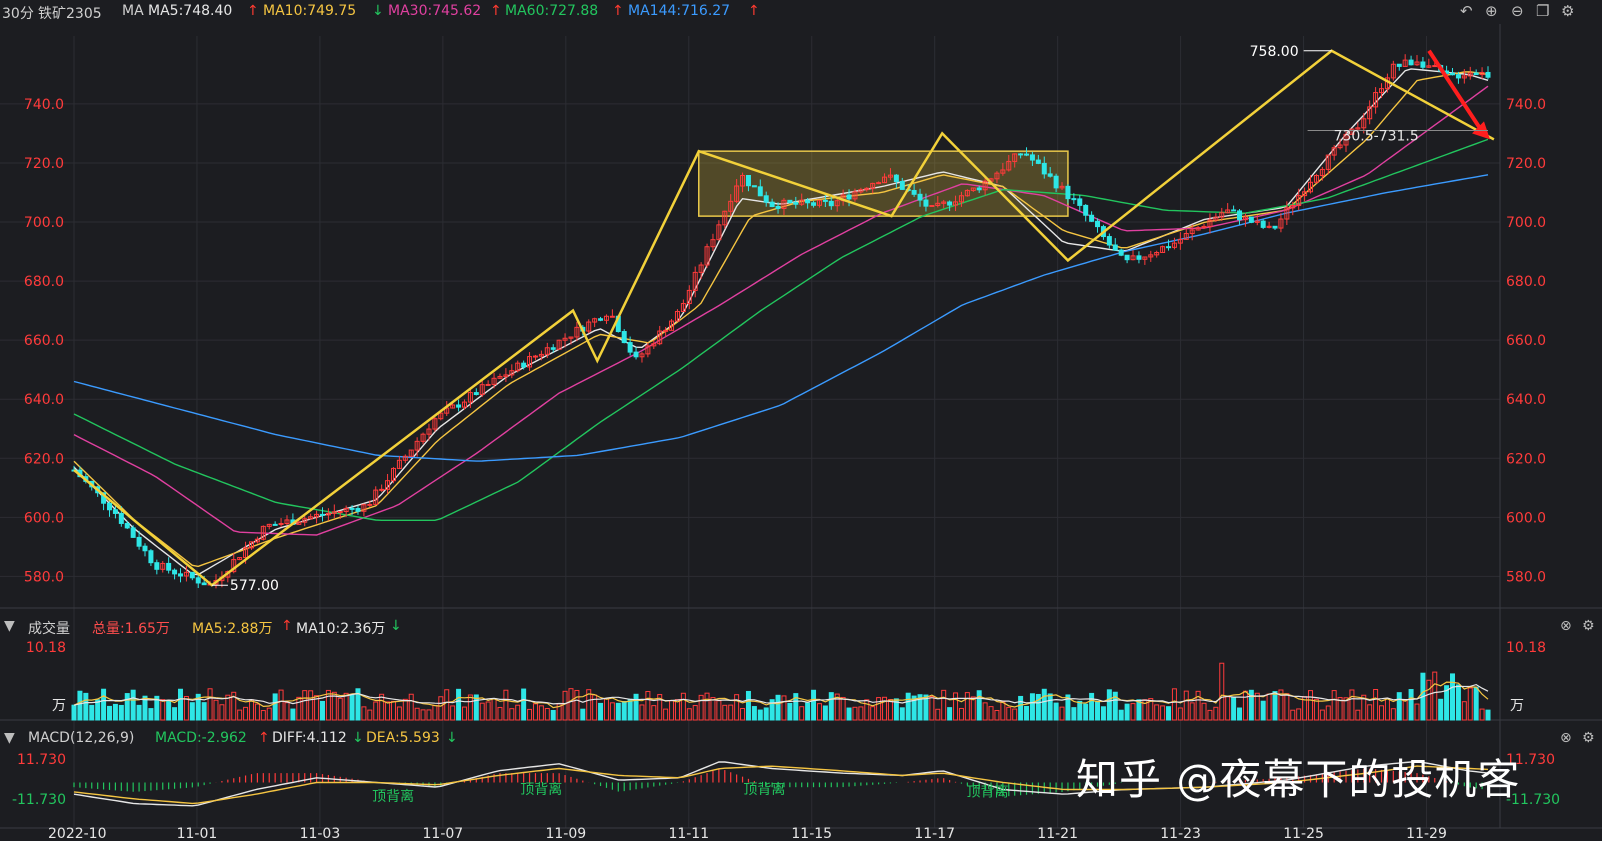 The image size is (1602, 841). Describe the element at coordinates (70, 14) in the screenshot. I see `symbol-label: 铁矿2305` at that location.